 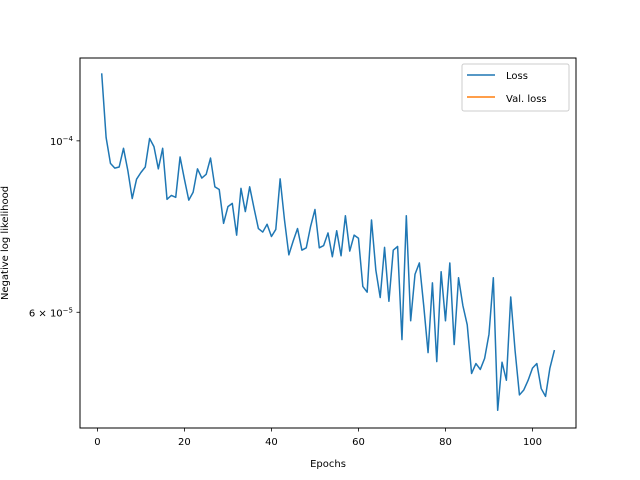 What do you see at coordinates (54, 227) in the screenshot?
I see `y-axis: 10−4 6 × 10−5` at bounding box center [54, 227].